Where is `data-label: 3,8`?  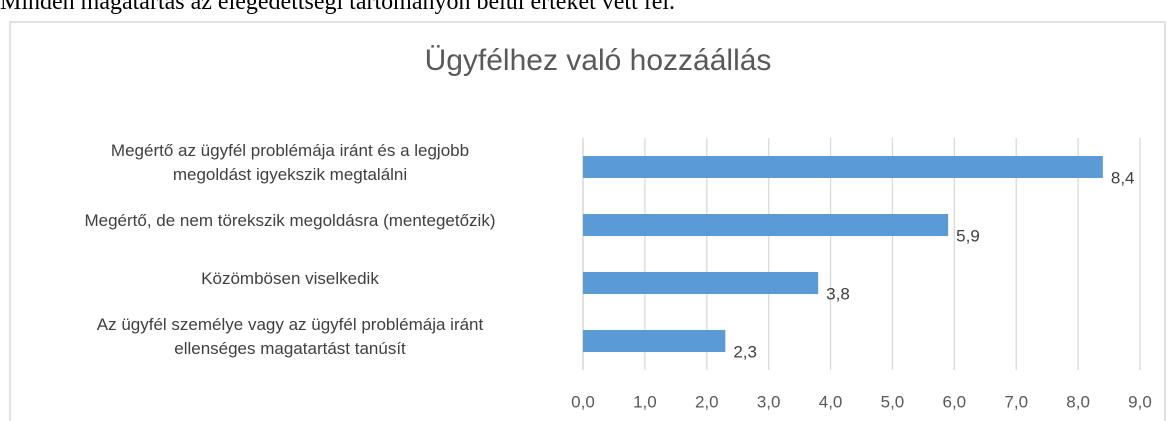
data-label: 3,8 is located at coordinates (838, 293).